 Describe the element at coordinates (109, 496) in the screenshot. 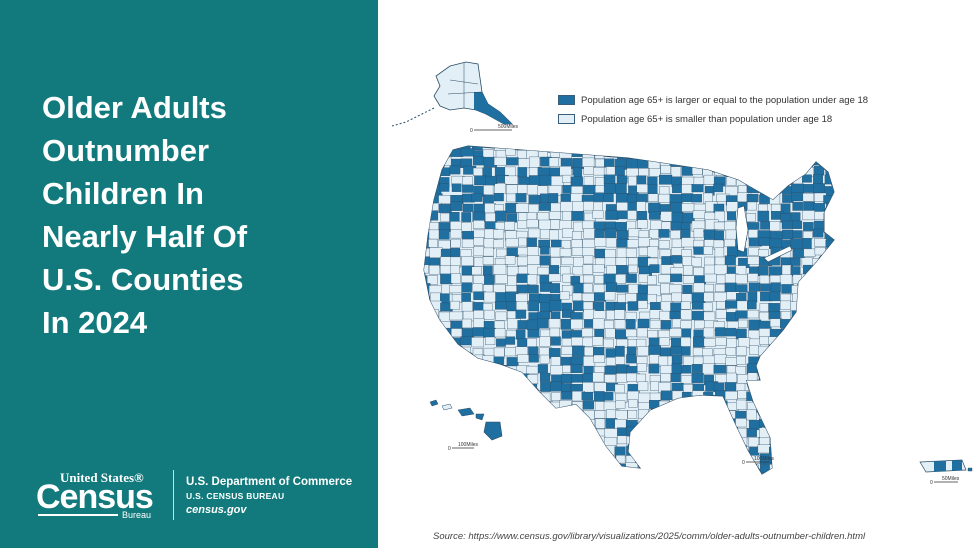

I see `census-logo: United States® Census Bureau` at that location.